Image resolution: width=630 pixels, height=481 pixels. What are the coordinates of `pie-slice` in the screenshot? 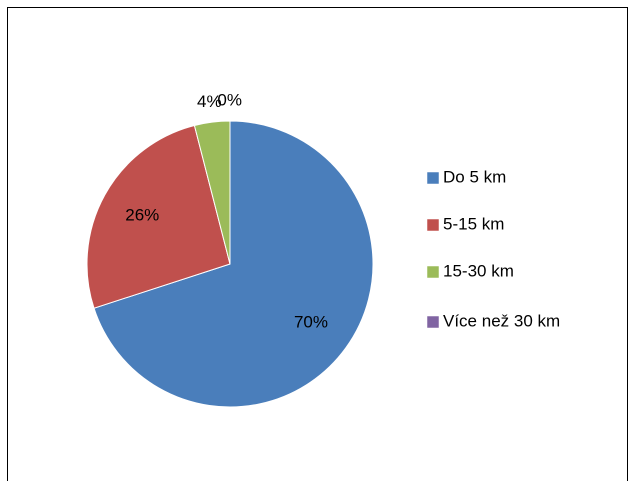 It's located at (158, 216).